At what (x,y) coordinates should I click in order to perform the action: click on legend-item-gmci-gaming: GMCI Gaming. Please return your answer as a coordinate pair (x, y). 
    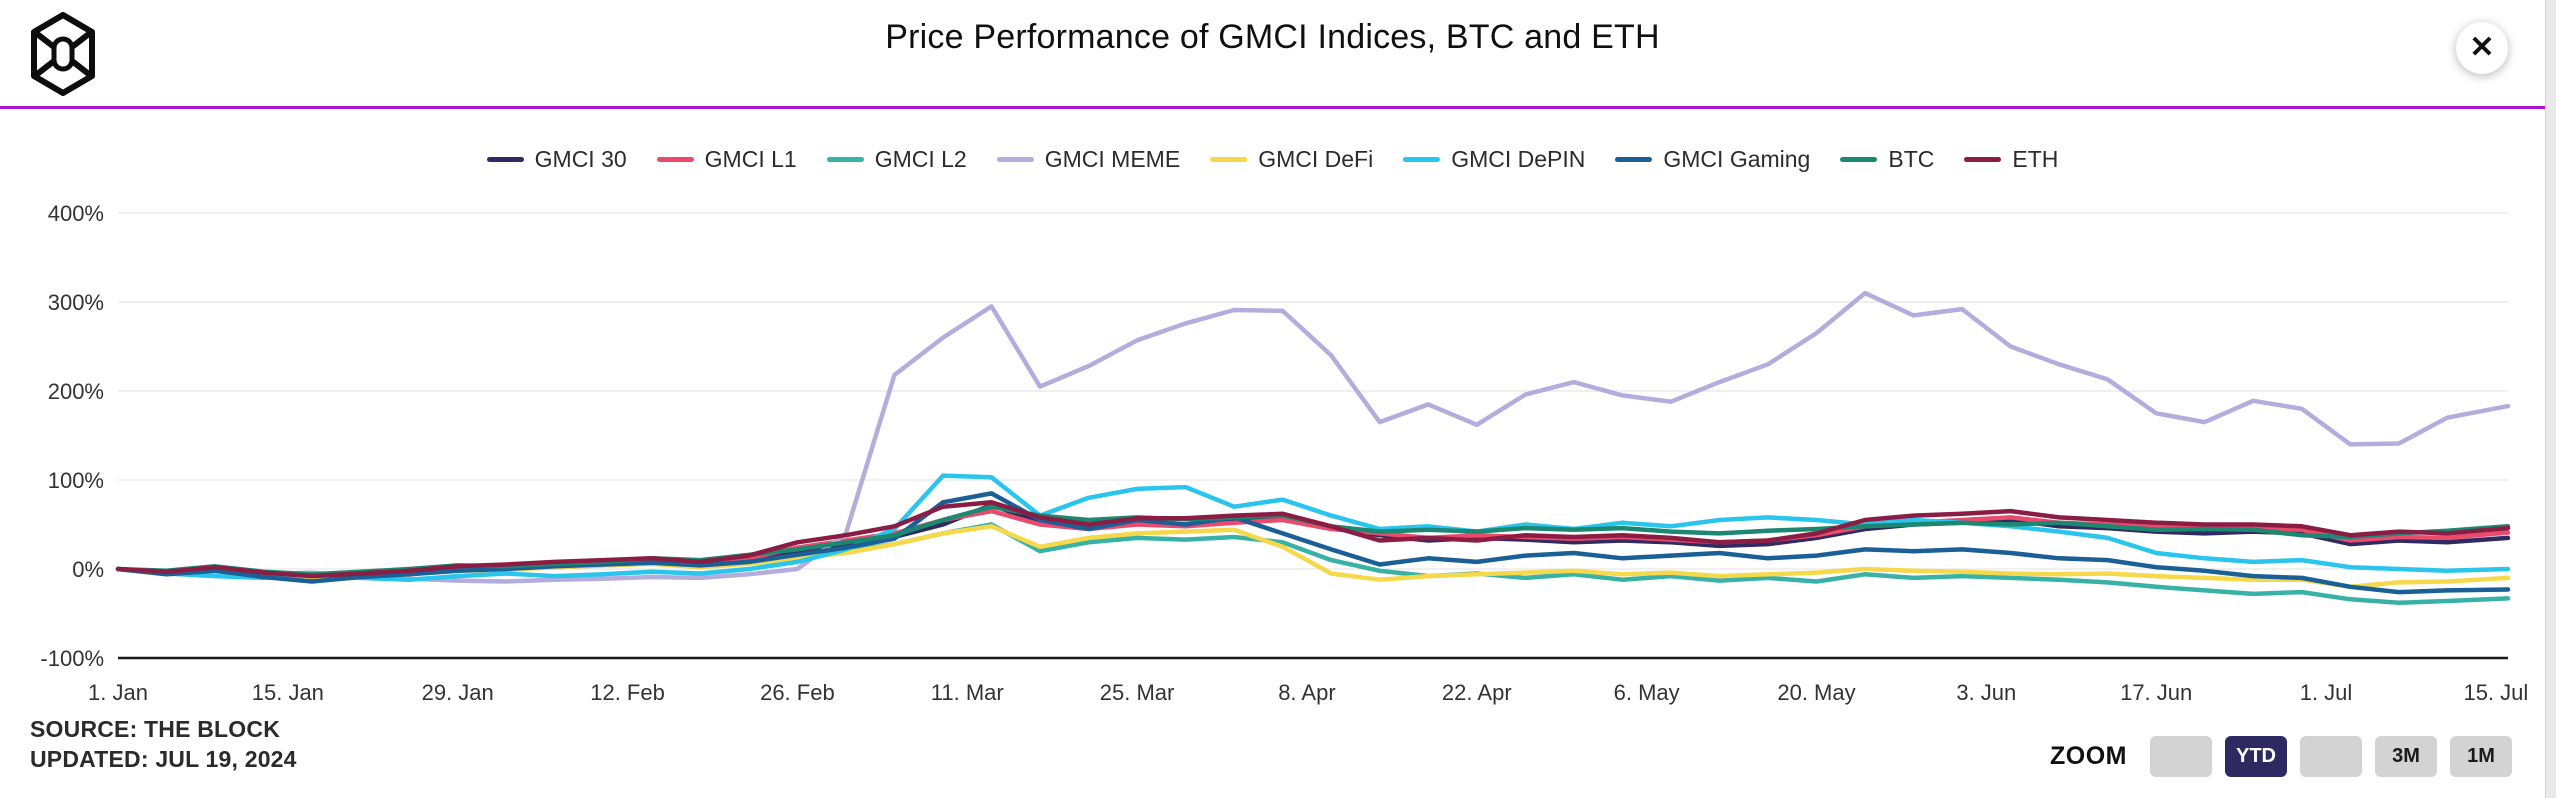
    Looking at the image, I should click on (1712, 159).